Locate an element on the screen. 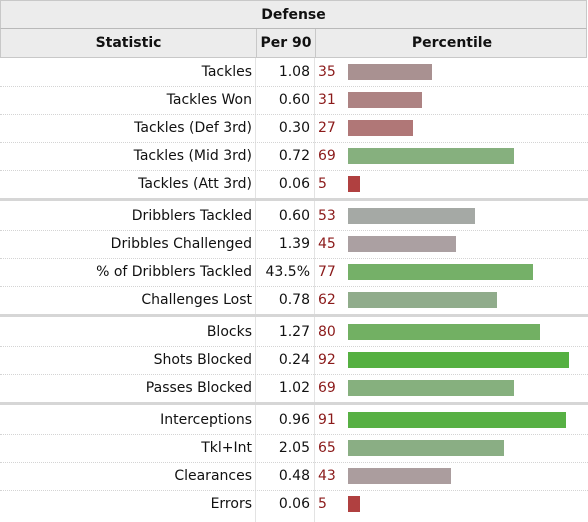 The image size is (588, 522). per90-value: 2.05 is located at coordinates (294, 448).